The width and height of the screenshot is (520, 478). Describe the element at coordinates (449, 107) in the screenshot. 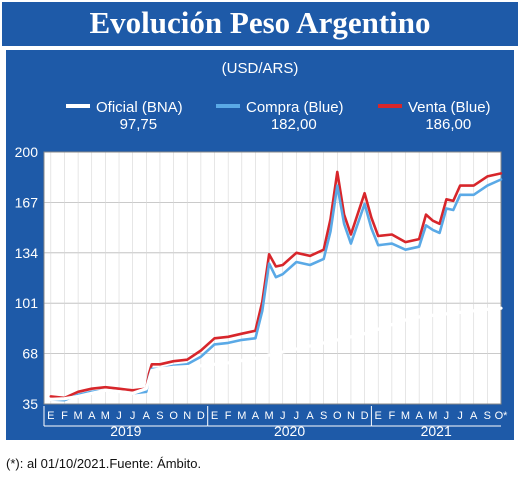

I see `legend-label-venta: Venta (Blue)` at that location.